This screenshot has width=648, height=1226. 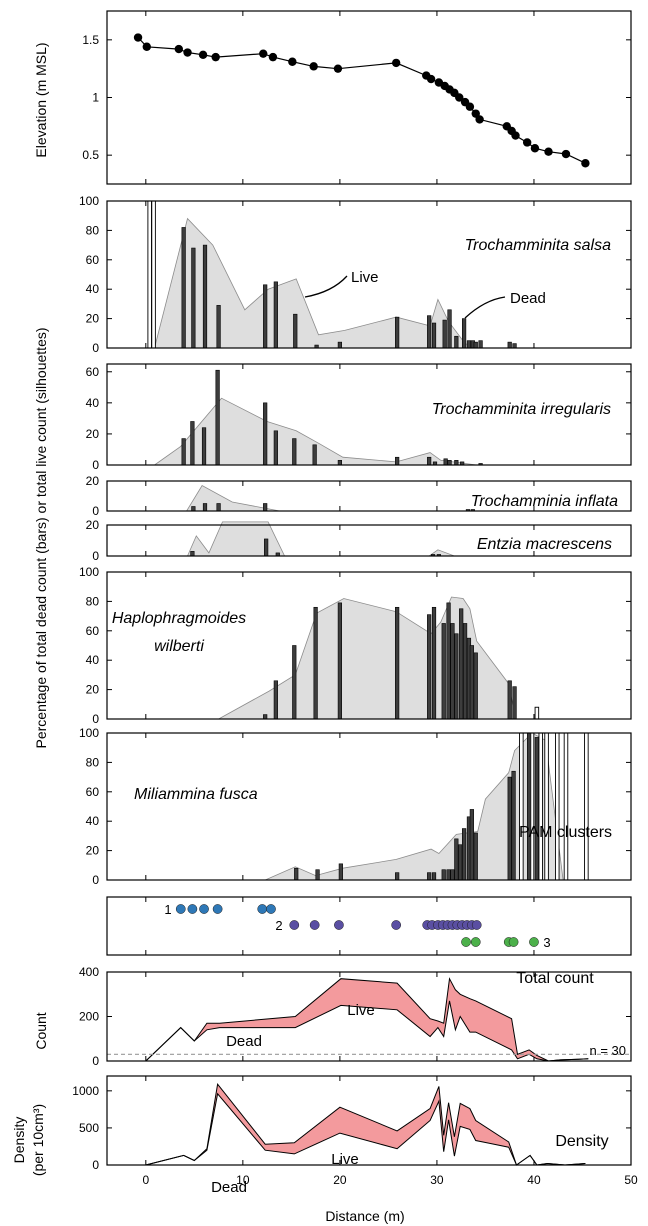 What do you see at coordinates (364, 1216) in the screenshot?
I see `x-axis-label: Distance (m)` at bounding box center [364, 1216].